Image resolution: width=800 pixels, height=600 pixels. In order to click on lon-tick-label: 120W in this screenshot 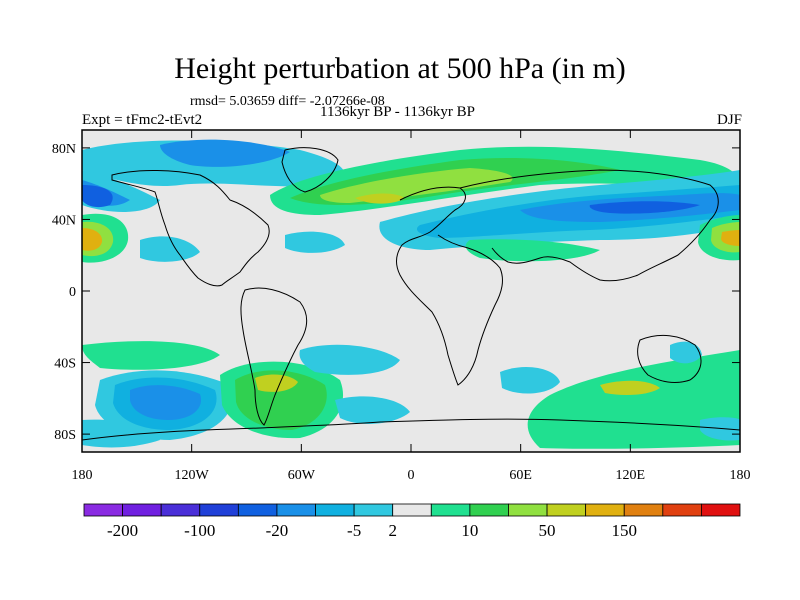, I will do `click(192, 475)`.